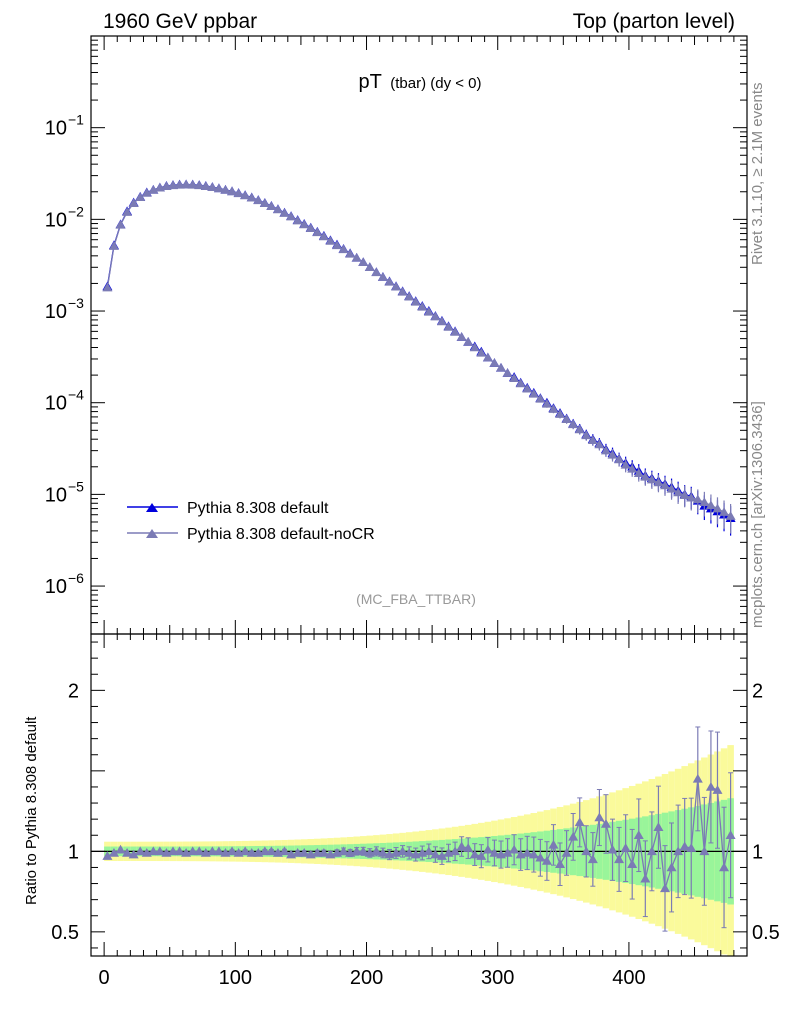  What do you see at coordinates (76, 486) in the screenshot?
I see `y-tick-exponent: −5` at bounding box center [76, 486].